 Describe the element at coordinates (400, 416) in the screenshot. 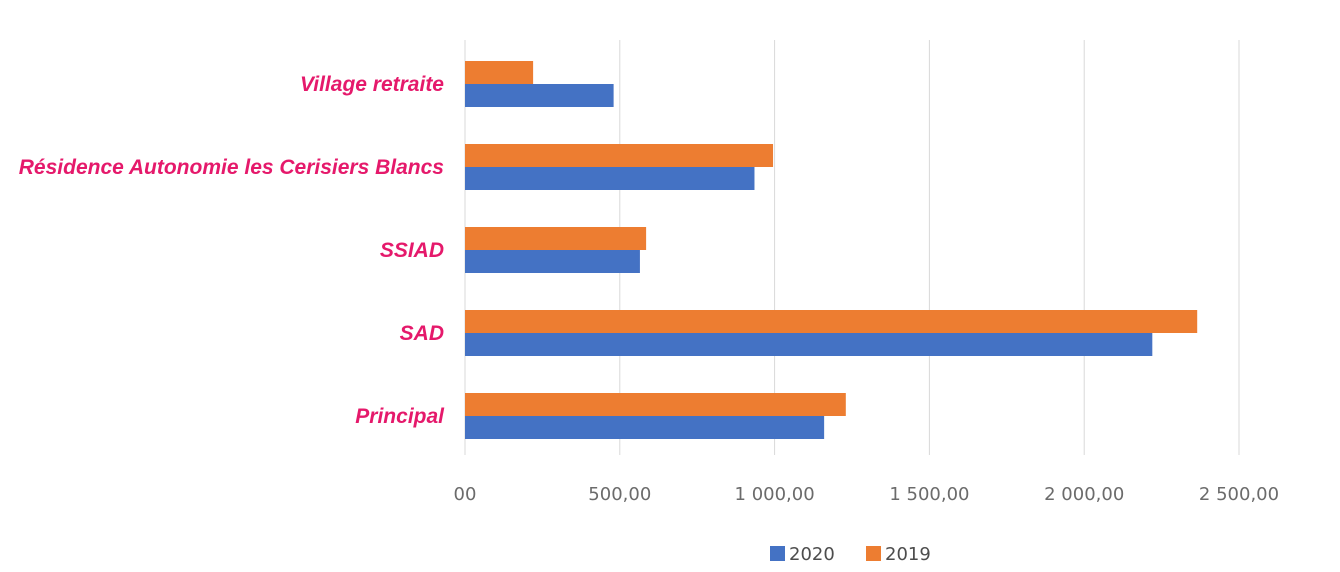

I see `category-label: Principal` at that location.